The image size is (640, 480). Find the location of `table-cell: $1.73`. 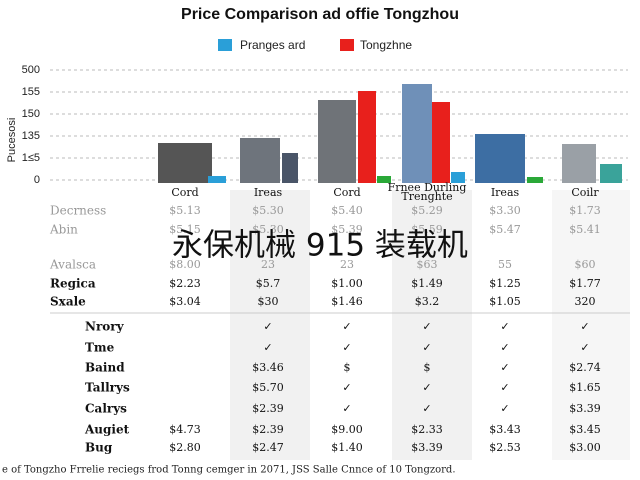

table-cell: $1.73 is located at coordinates (585, 210).